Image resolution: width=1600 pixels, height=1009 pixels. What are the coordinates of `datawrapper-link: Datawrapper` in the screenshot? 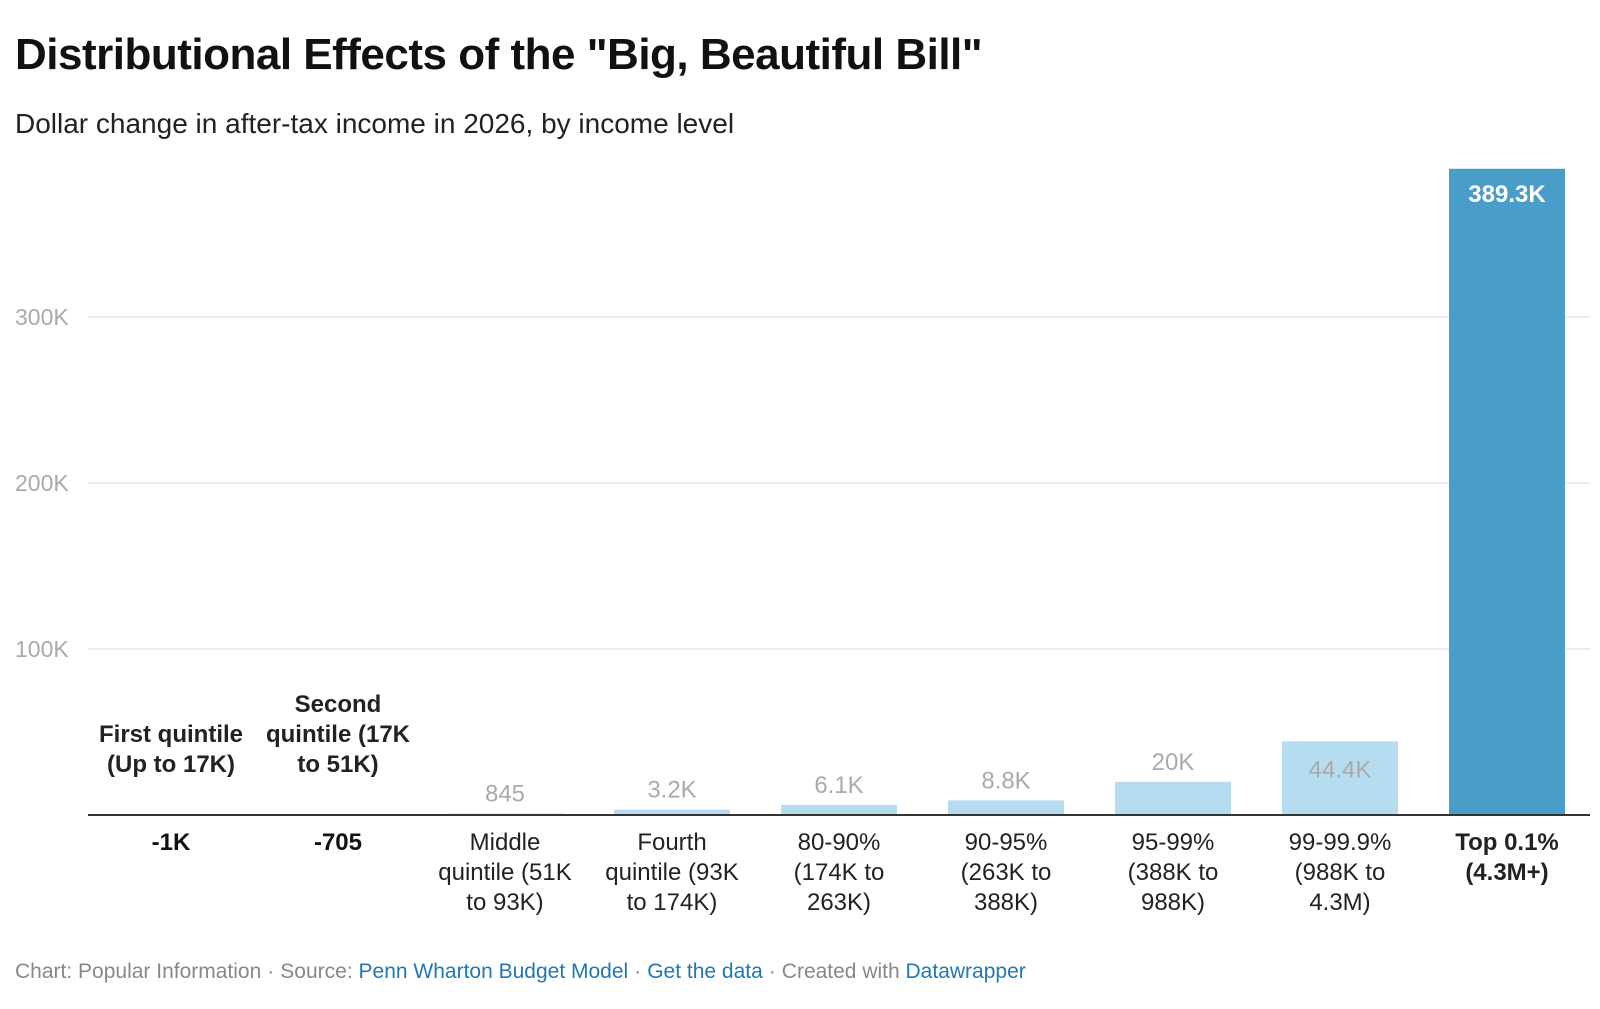 It's located at (965, 971).